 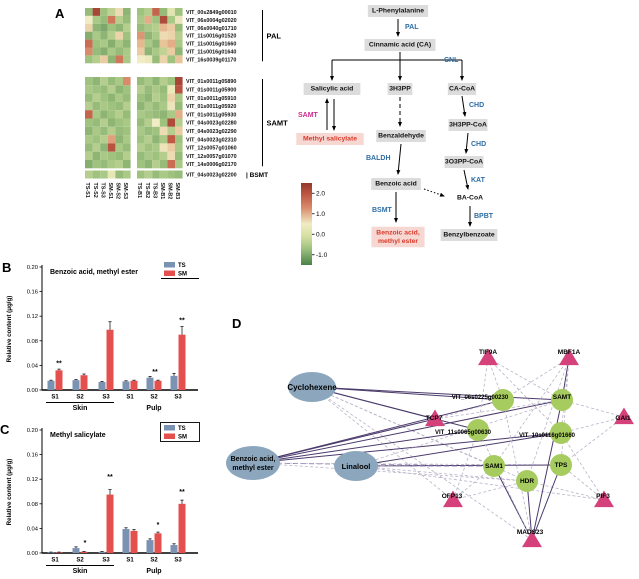 I want to click on heatmap-column-label: SM-B3, so click(x=177, y=191).